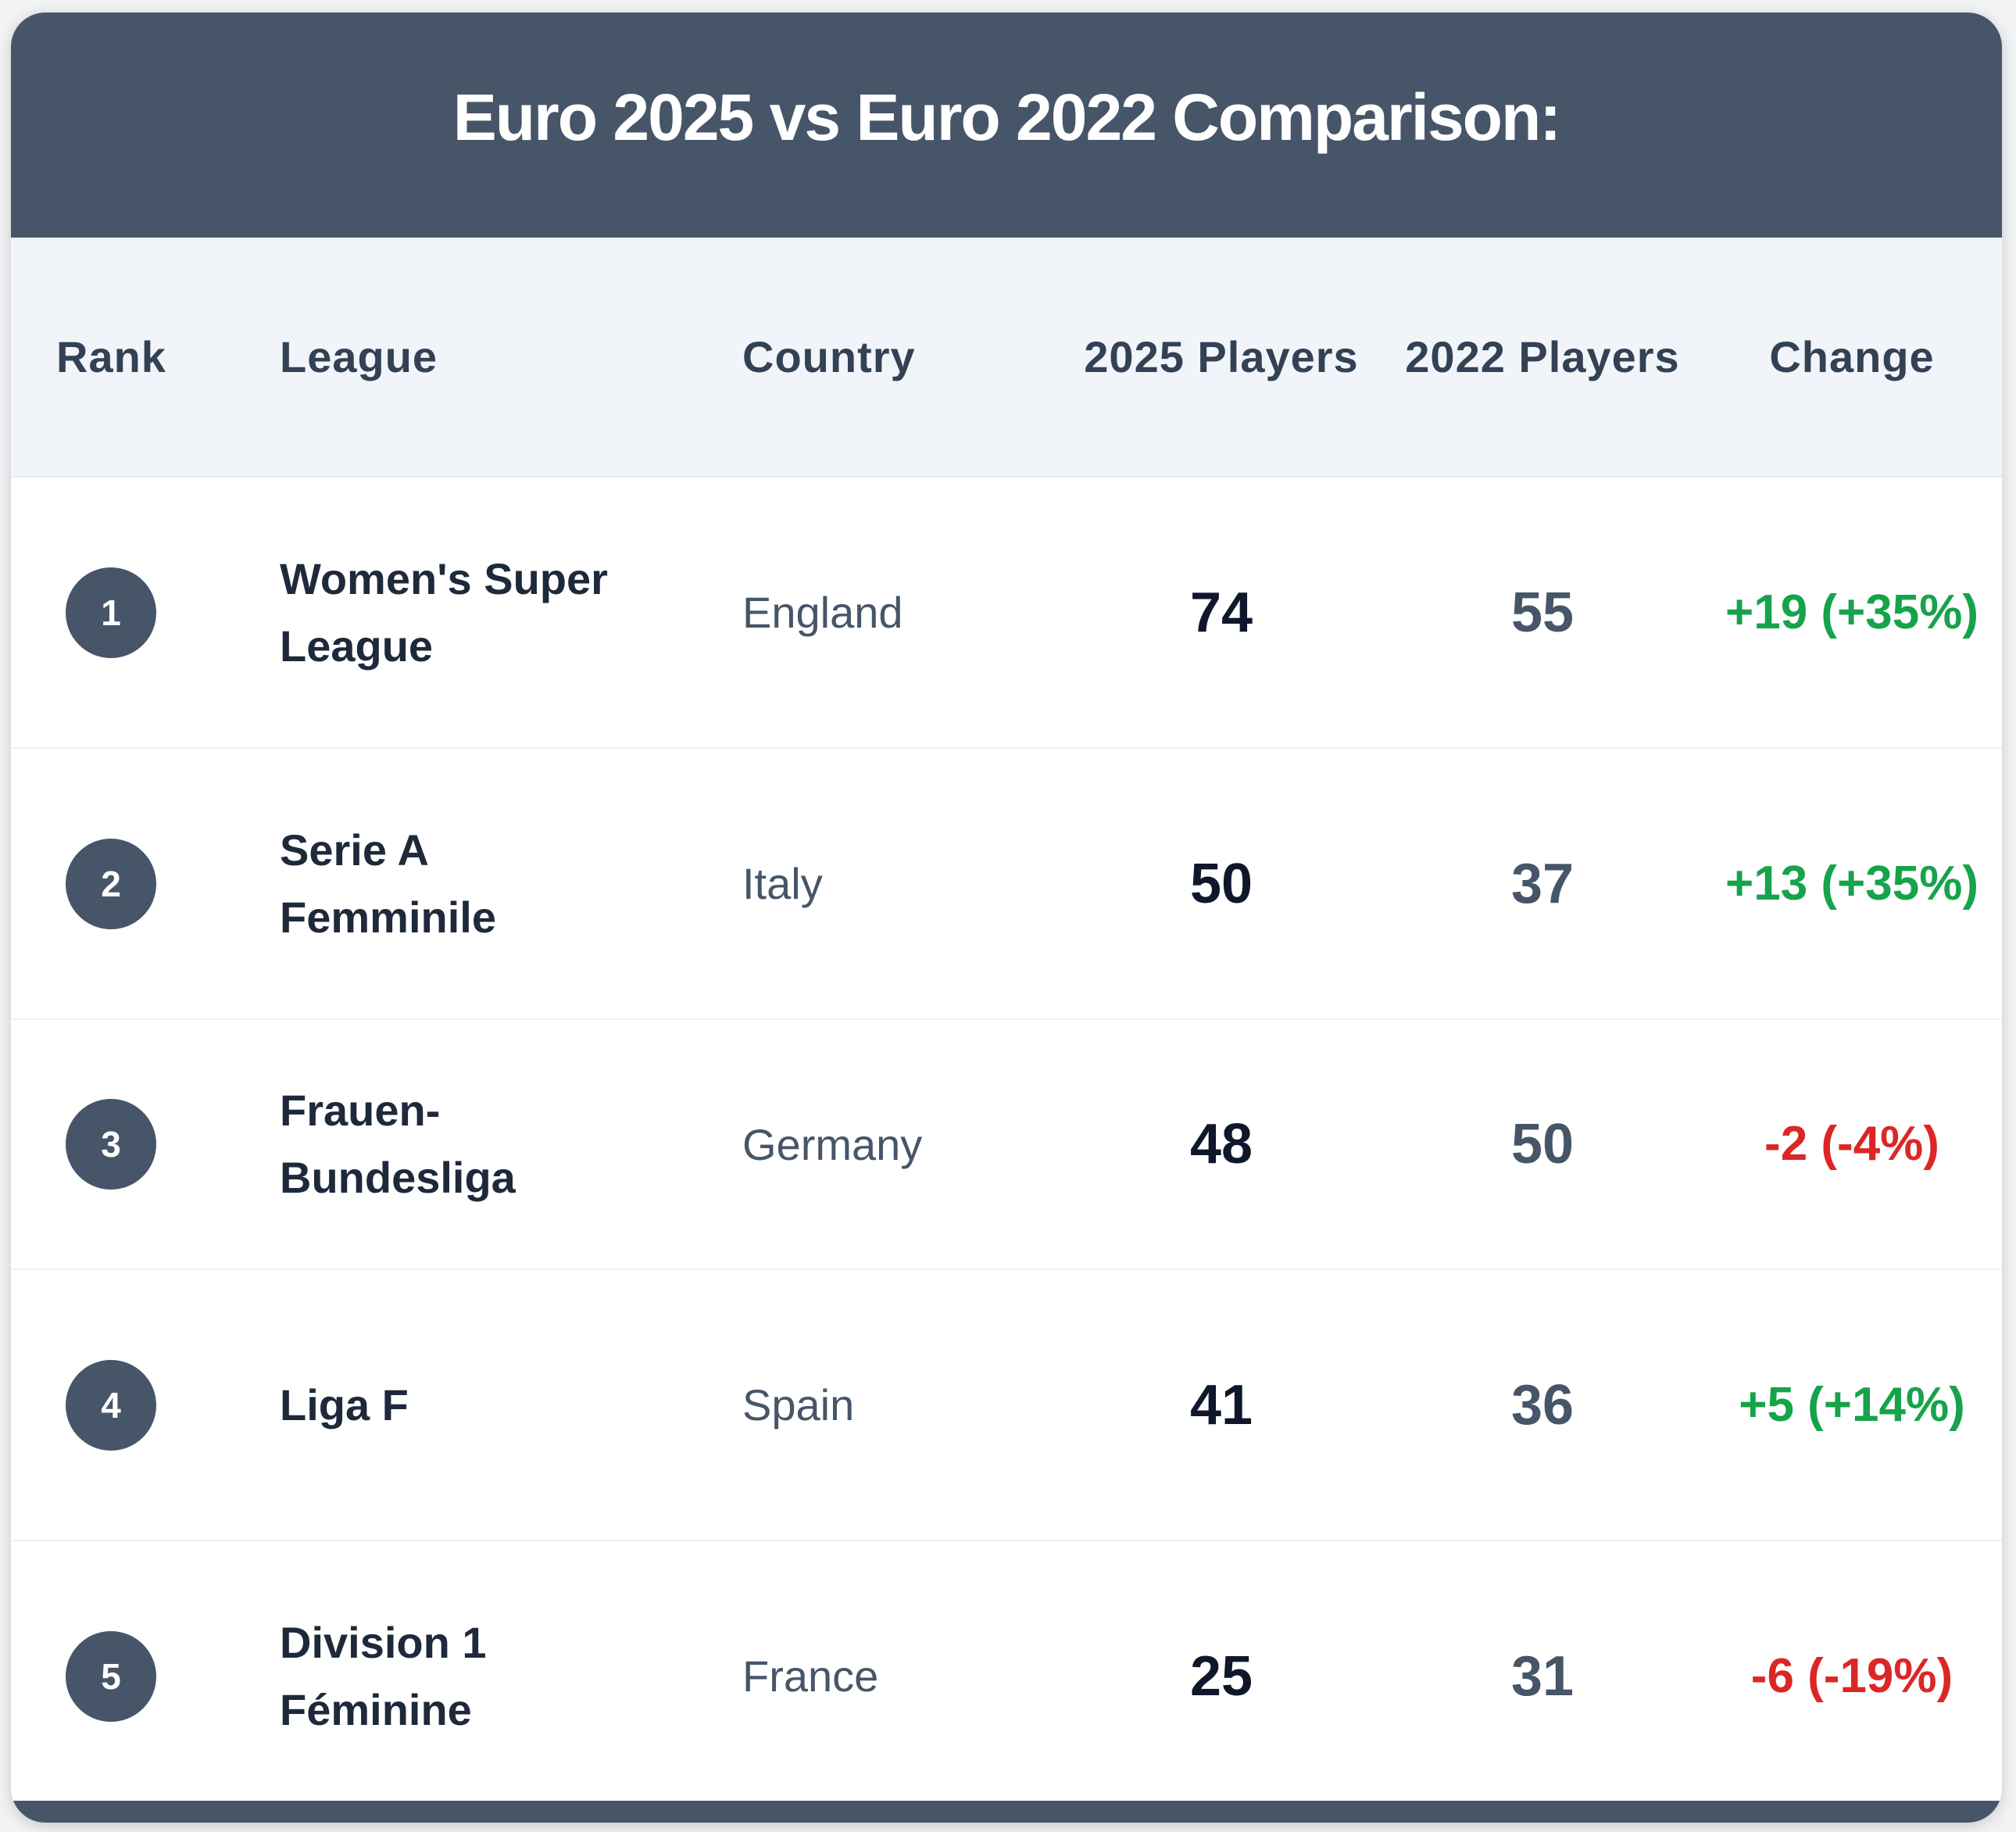 The width and height of the screenshot is (2016, 1832). Describe the element at coordinates (388, 883) in the screenshot. I see `league-name: Serie A Femminile` at that location.